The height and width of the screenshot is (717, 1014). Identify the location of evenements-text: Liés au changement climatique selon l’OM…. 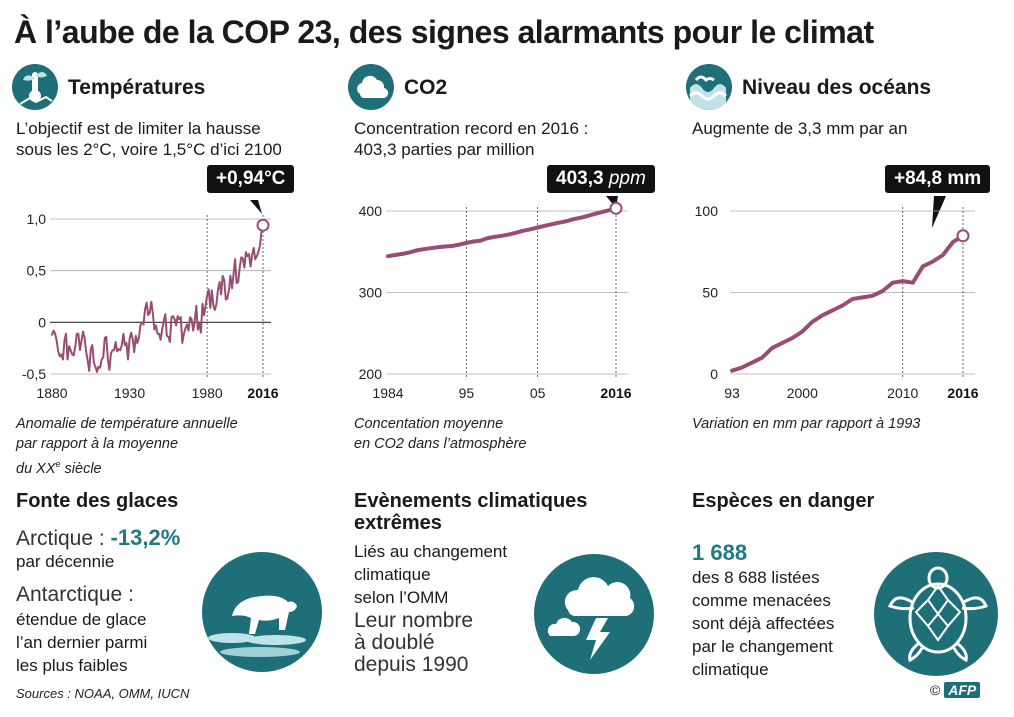
(430, 574).